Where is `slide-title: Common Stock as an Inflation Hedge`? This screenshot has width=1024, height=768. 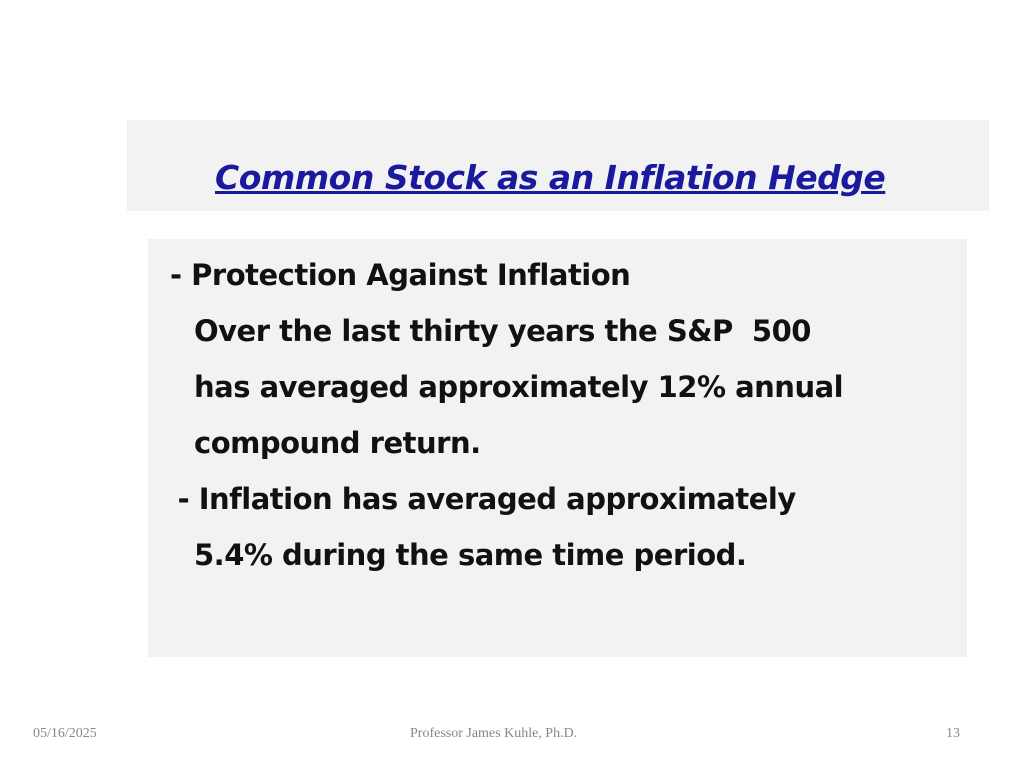
slide-title: Common Stock as an Inflation Hedge is located at coordinates (550, 177).